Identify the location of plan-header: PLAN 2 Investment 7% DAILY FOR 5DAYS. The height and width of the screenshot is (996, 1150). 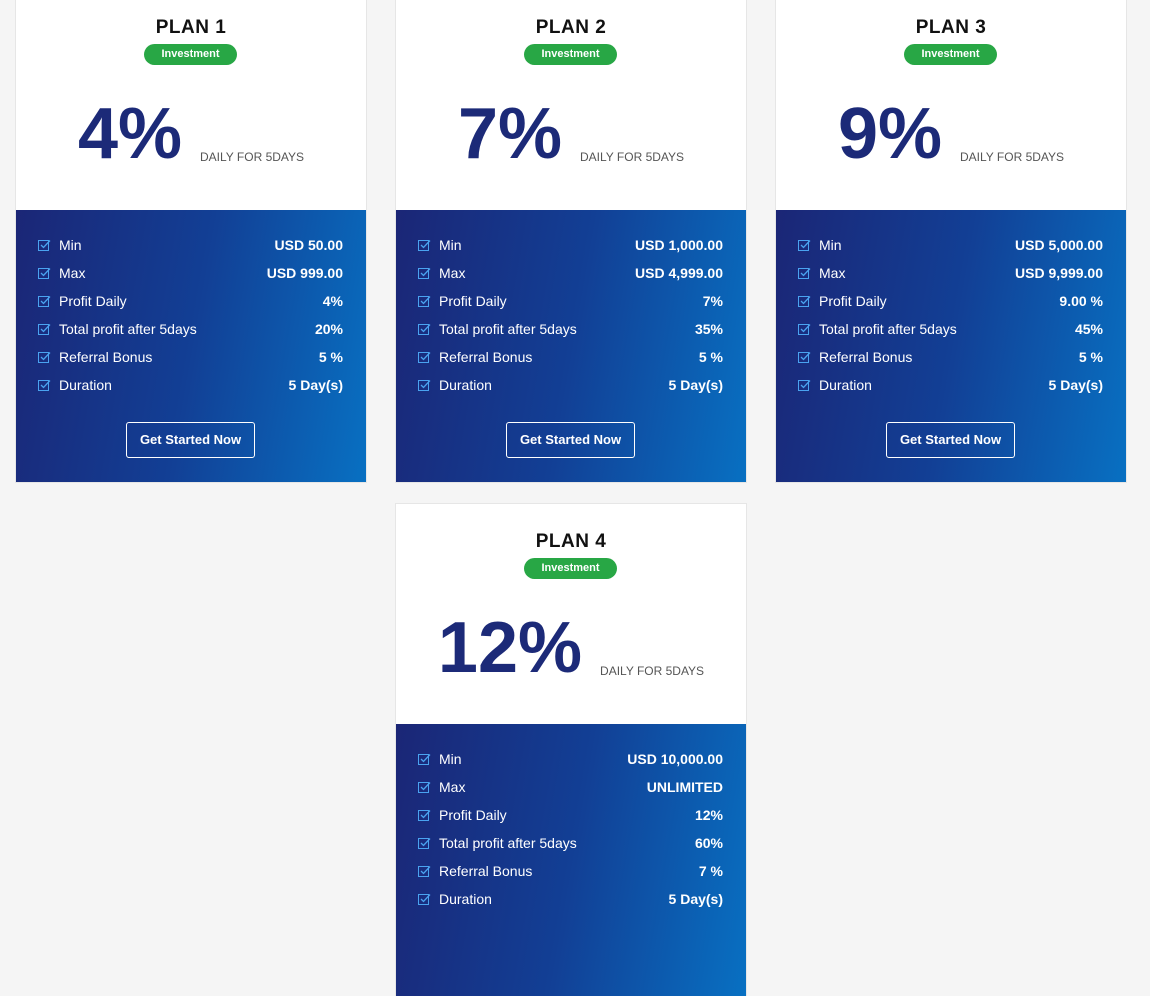
(571, 105).